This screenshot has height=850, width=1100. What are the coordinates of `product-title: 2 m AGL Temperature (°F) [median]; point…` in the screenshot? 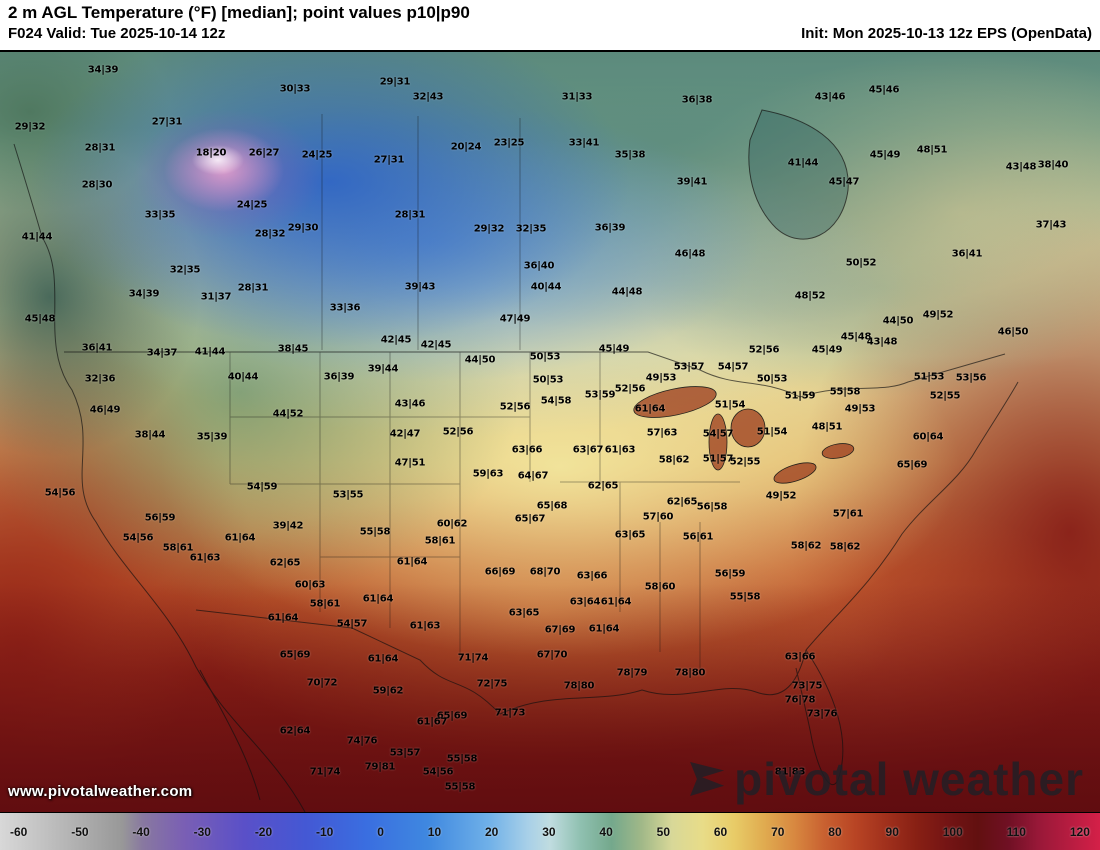 It's located at (239, 12).